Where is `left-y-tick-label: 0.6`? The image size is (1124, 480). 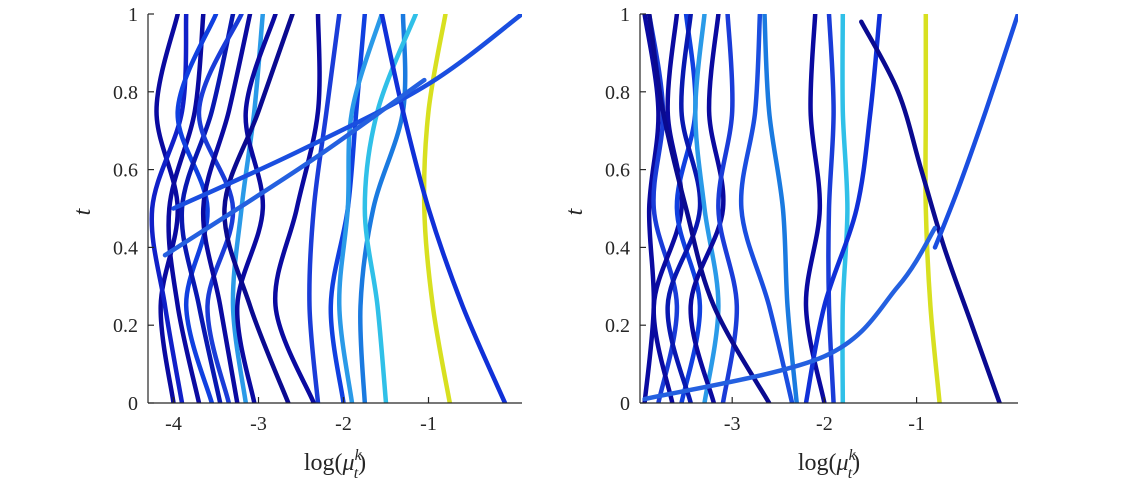
left-y-tick-label: 0.6 is located at coordinates (125, 171).